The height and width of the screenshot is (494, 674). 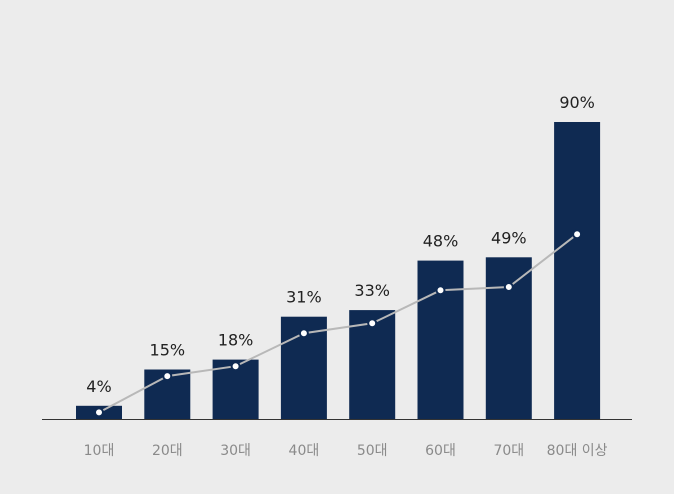 What do you see at coordinates (98, 386) in the screenshot?
I see `value-label-0: 4%` at bounding box center [98, 386].